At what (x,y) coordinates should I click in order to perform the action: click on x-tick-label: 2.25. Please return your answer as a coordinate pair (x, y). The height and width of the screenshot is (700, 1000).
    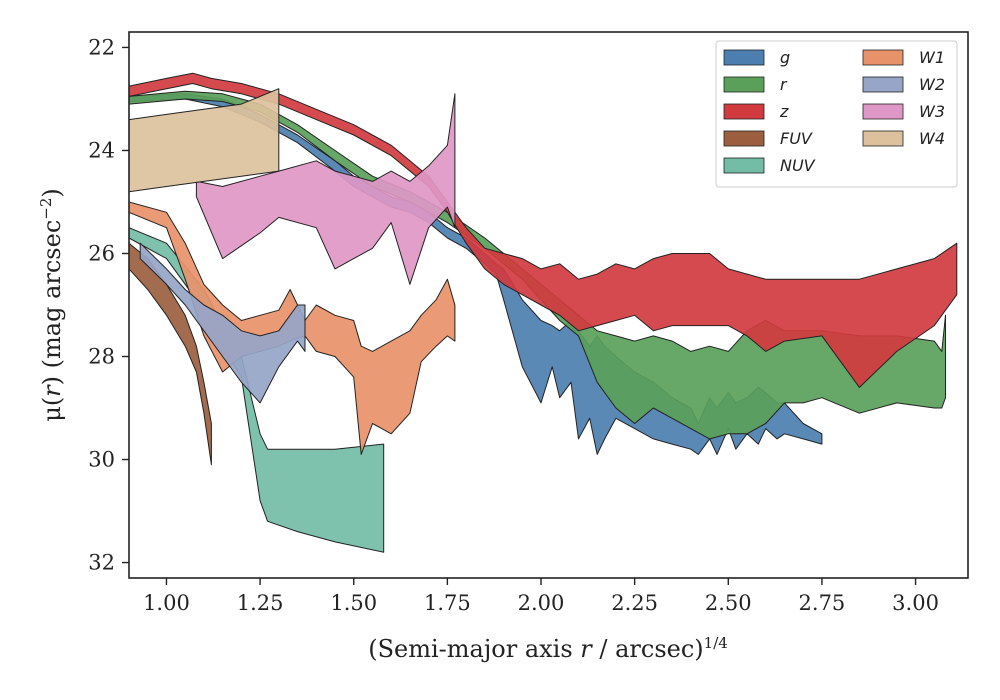
    Looking at the image, I should click on (634, 603).